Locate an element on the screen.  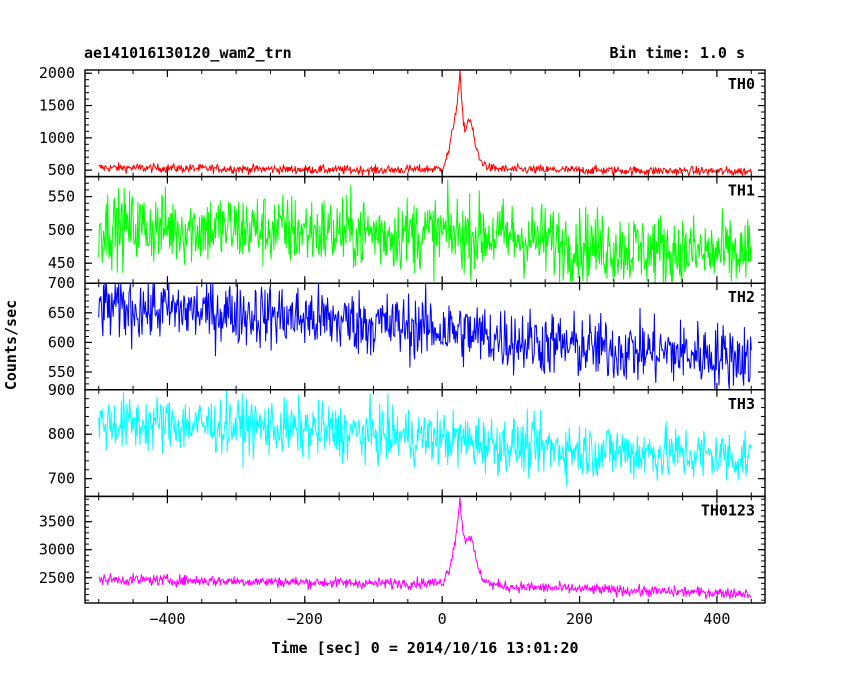
y-tick-label: 450 is located at coordinates (61, 263).